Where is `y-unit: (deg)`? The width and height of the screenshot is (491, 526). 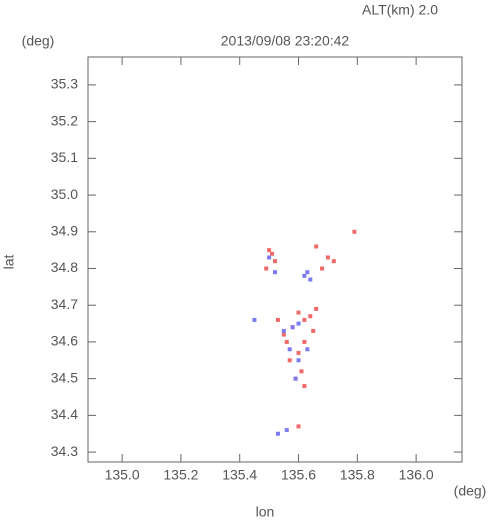
y-unit: (deg) is located at coordinates (38, 41).